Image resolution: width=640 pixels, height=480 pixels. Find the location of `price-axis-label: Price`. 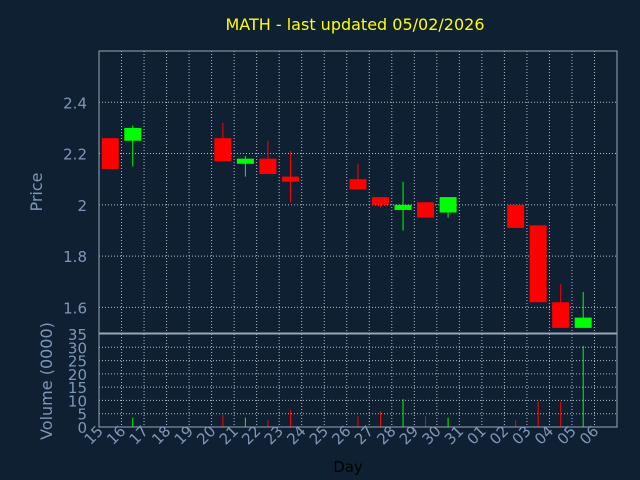

price-axis-label: Price is located at coordinates (36, 191).